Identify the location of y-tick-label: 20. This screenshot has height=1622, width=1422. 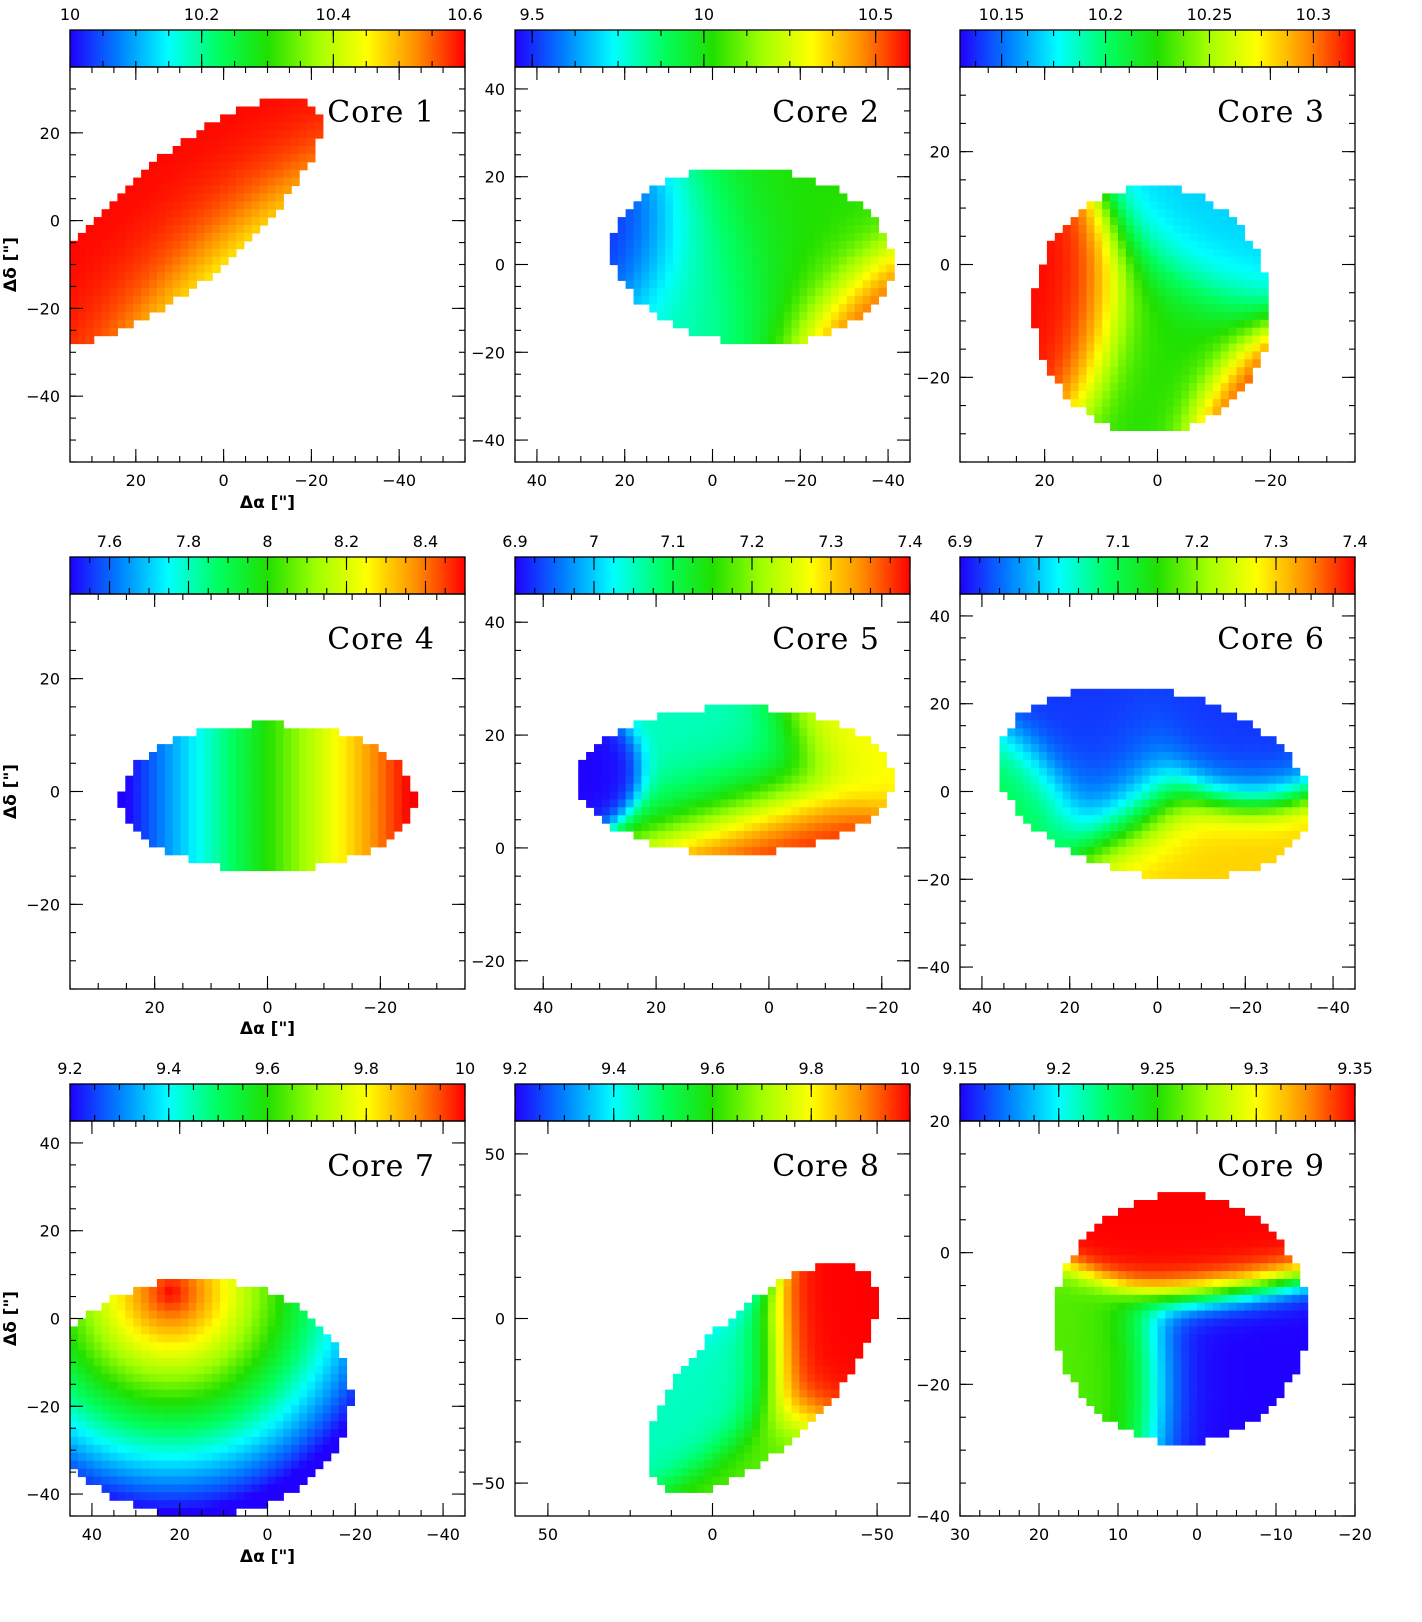
(50, 679).